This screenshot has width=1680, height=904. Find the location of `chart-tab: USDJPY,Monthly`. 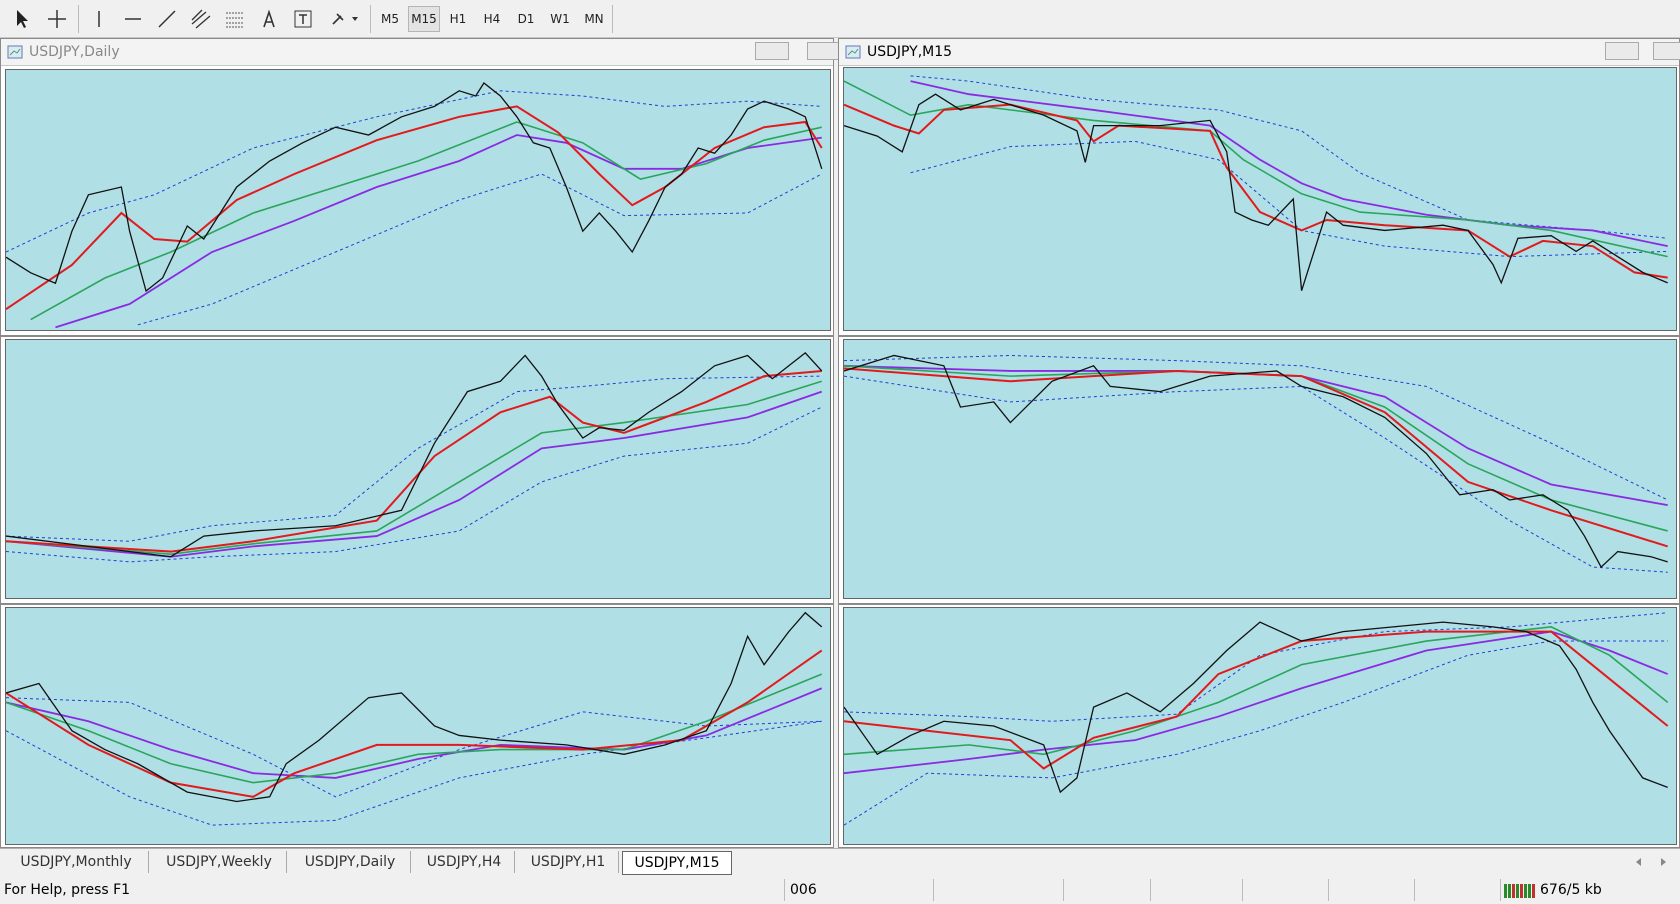

chart-tab: USDJPY,Monthly is located at coordinates (76, 862).